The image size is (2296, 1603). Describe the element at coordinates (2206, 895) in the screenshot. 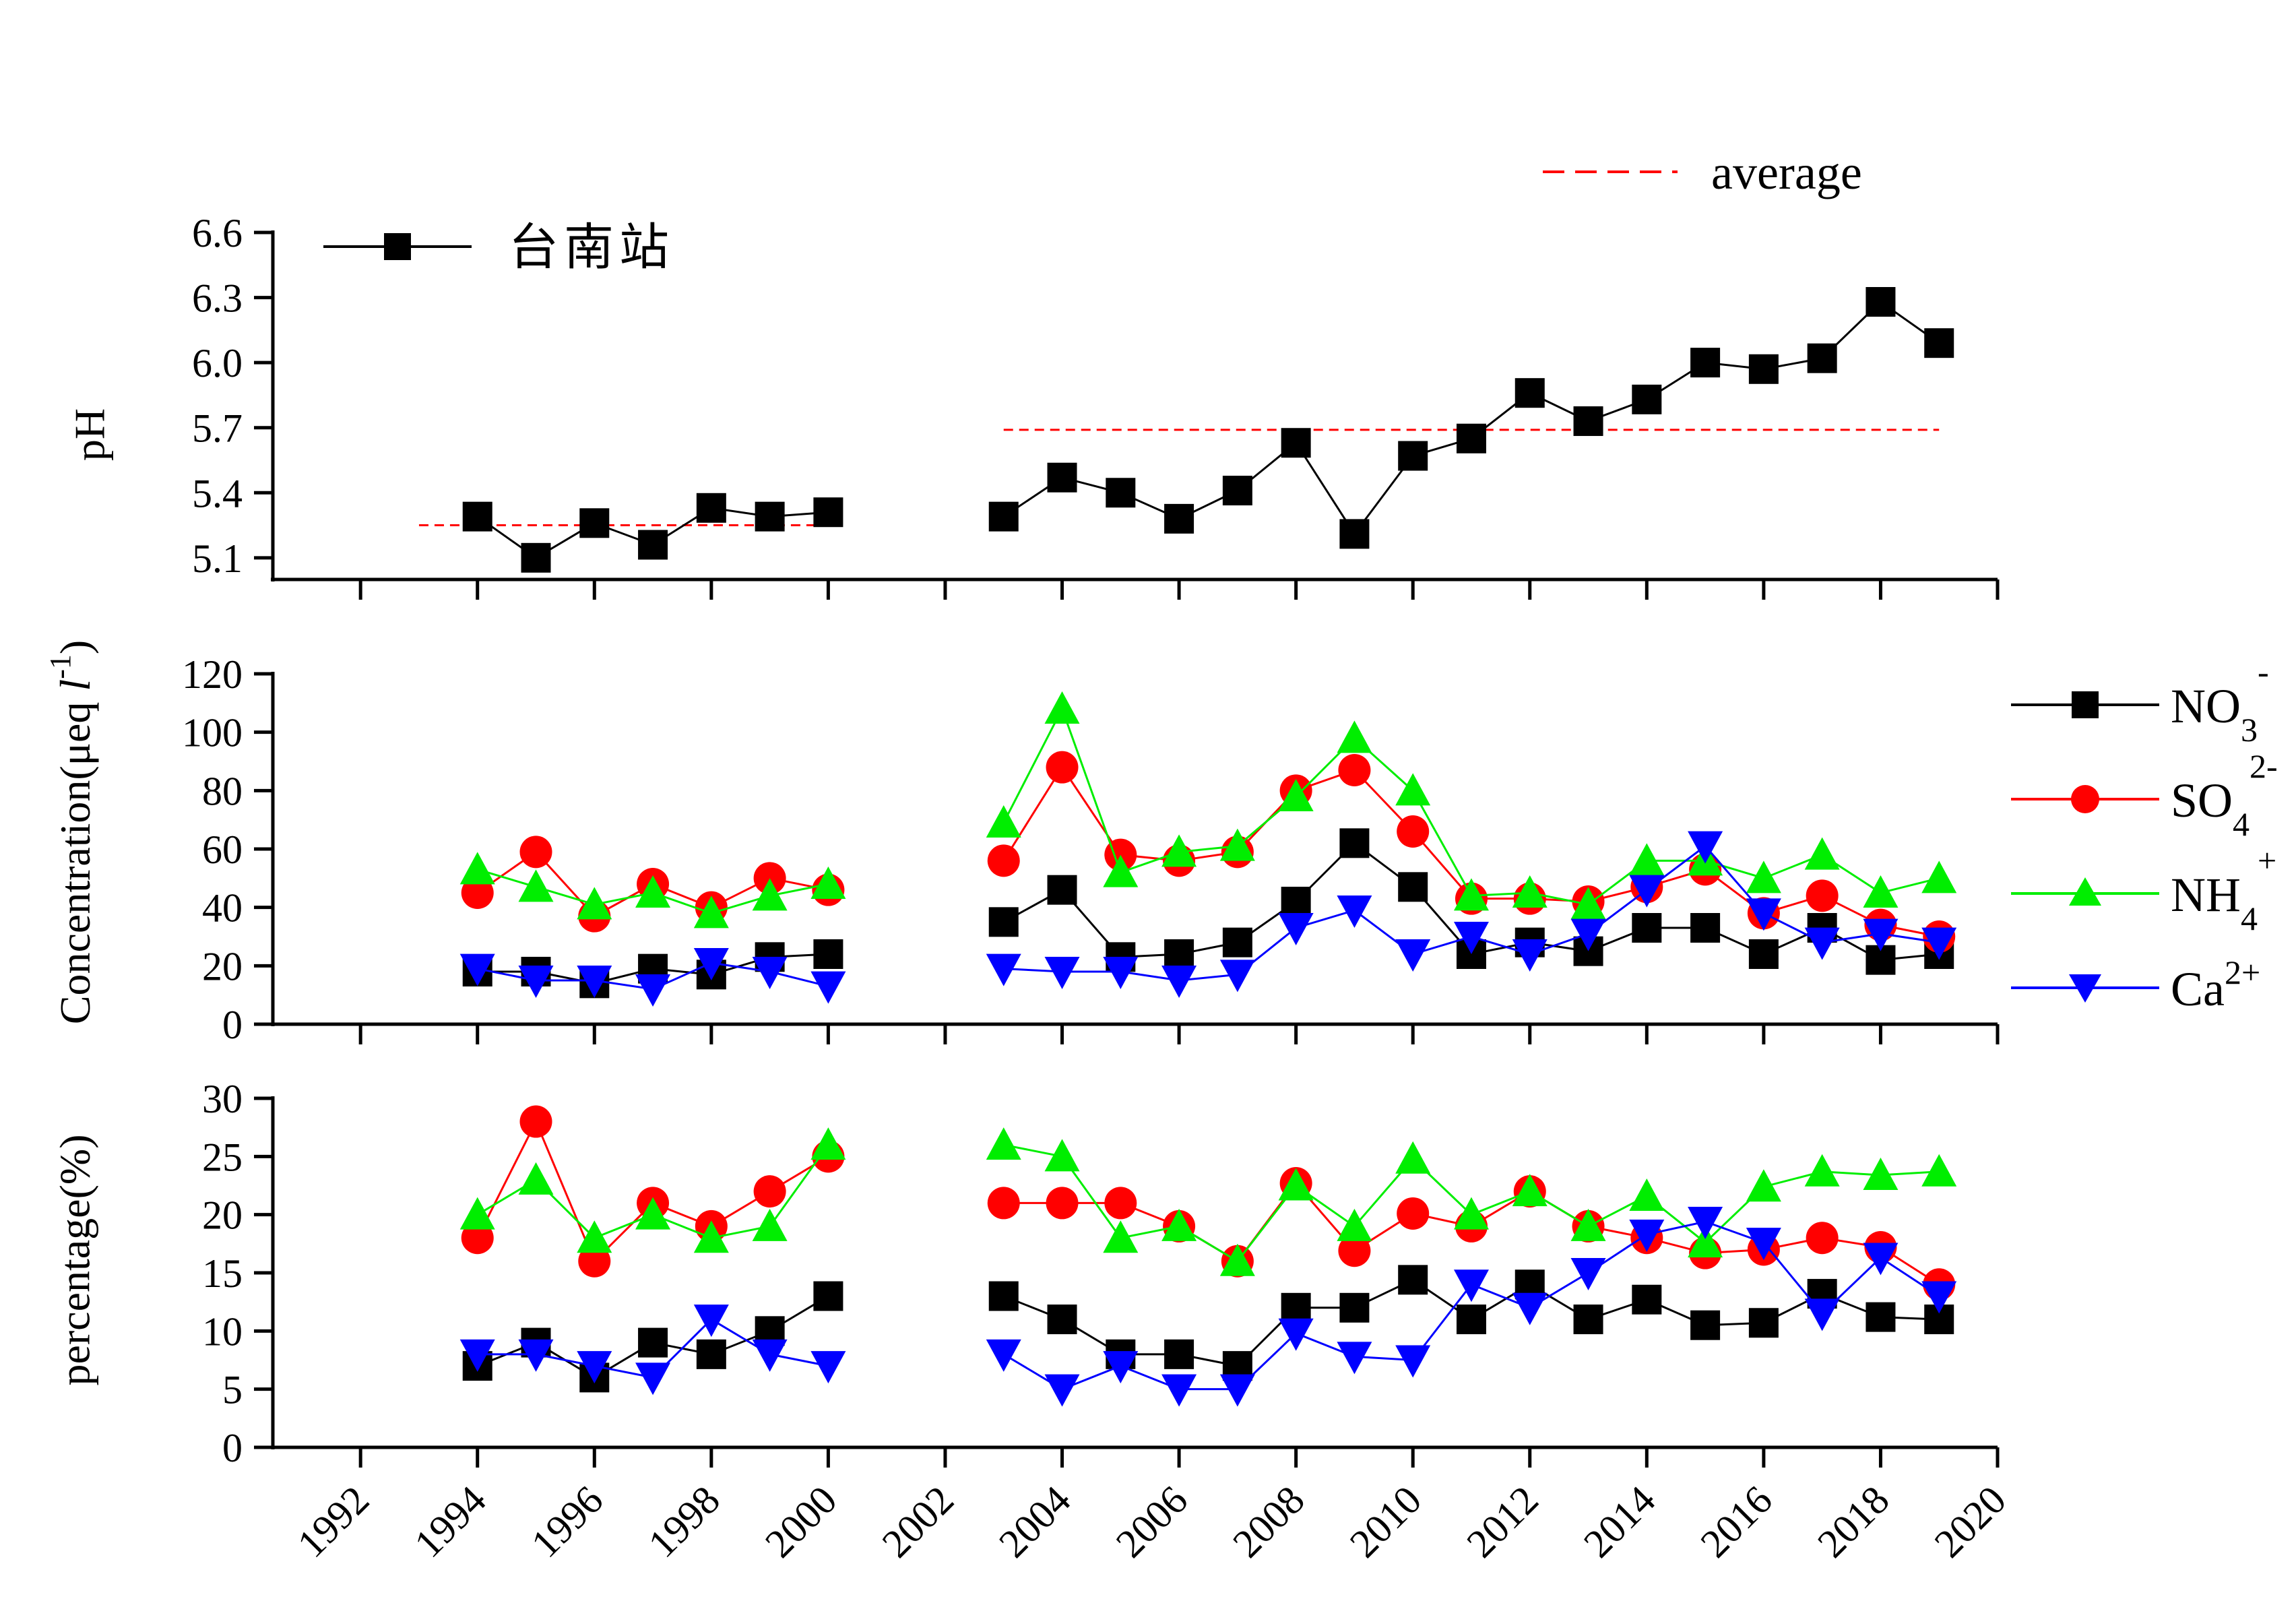

I see `legend-nh4-base: NH` at that location.